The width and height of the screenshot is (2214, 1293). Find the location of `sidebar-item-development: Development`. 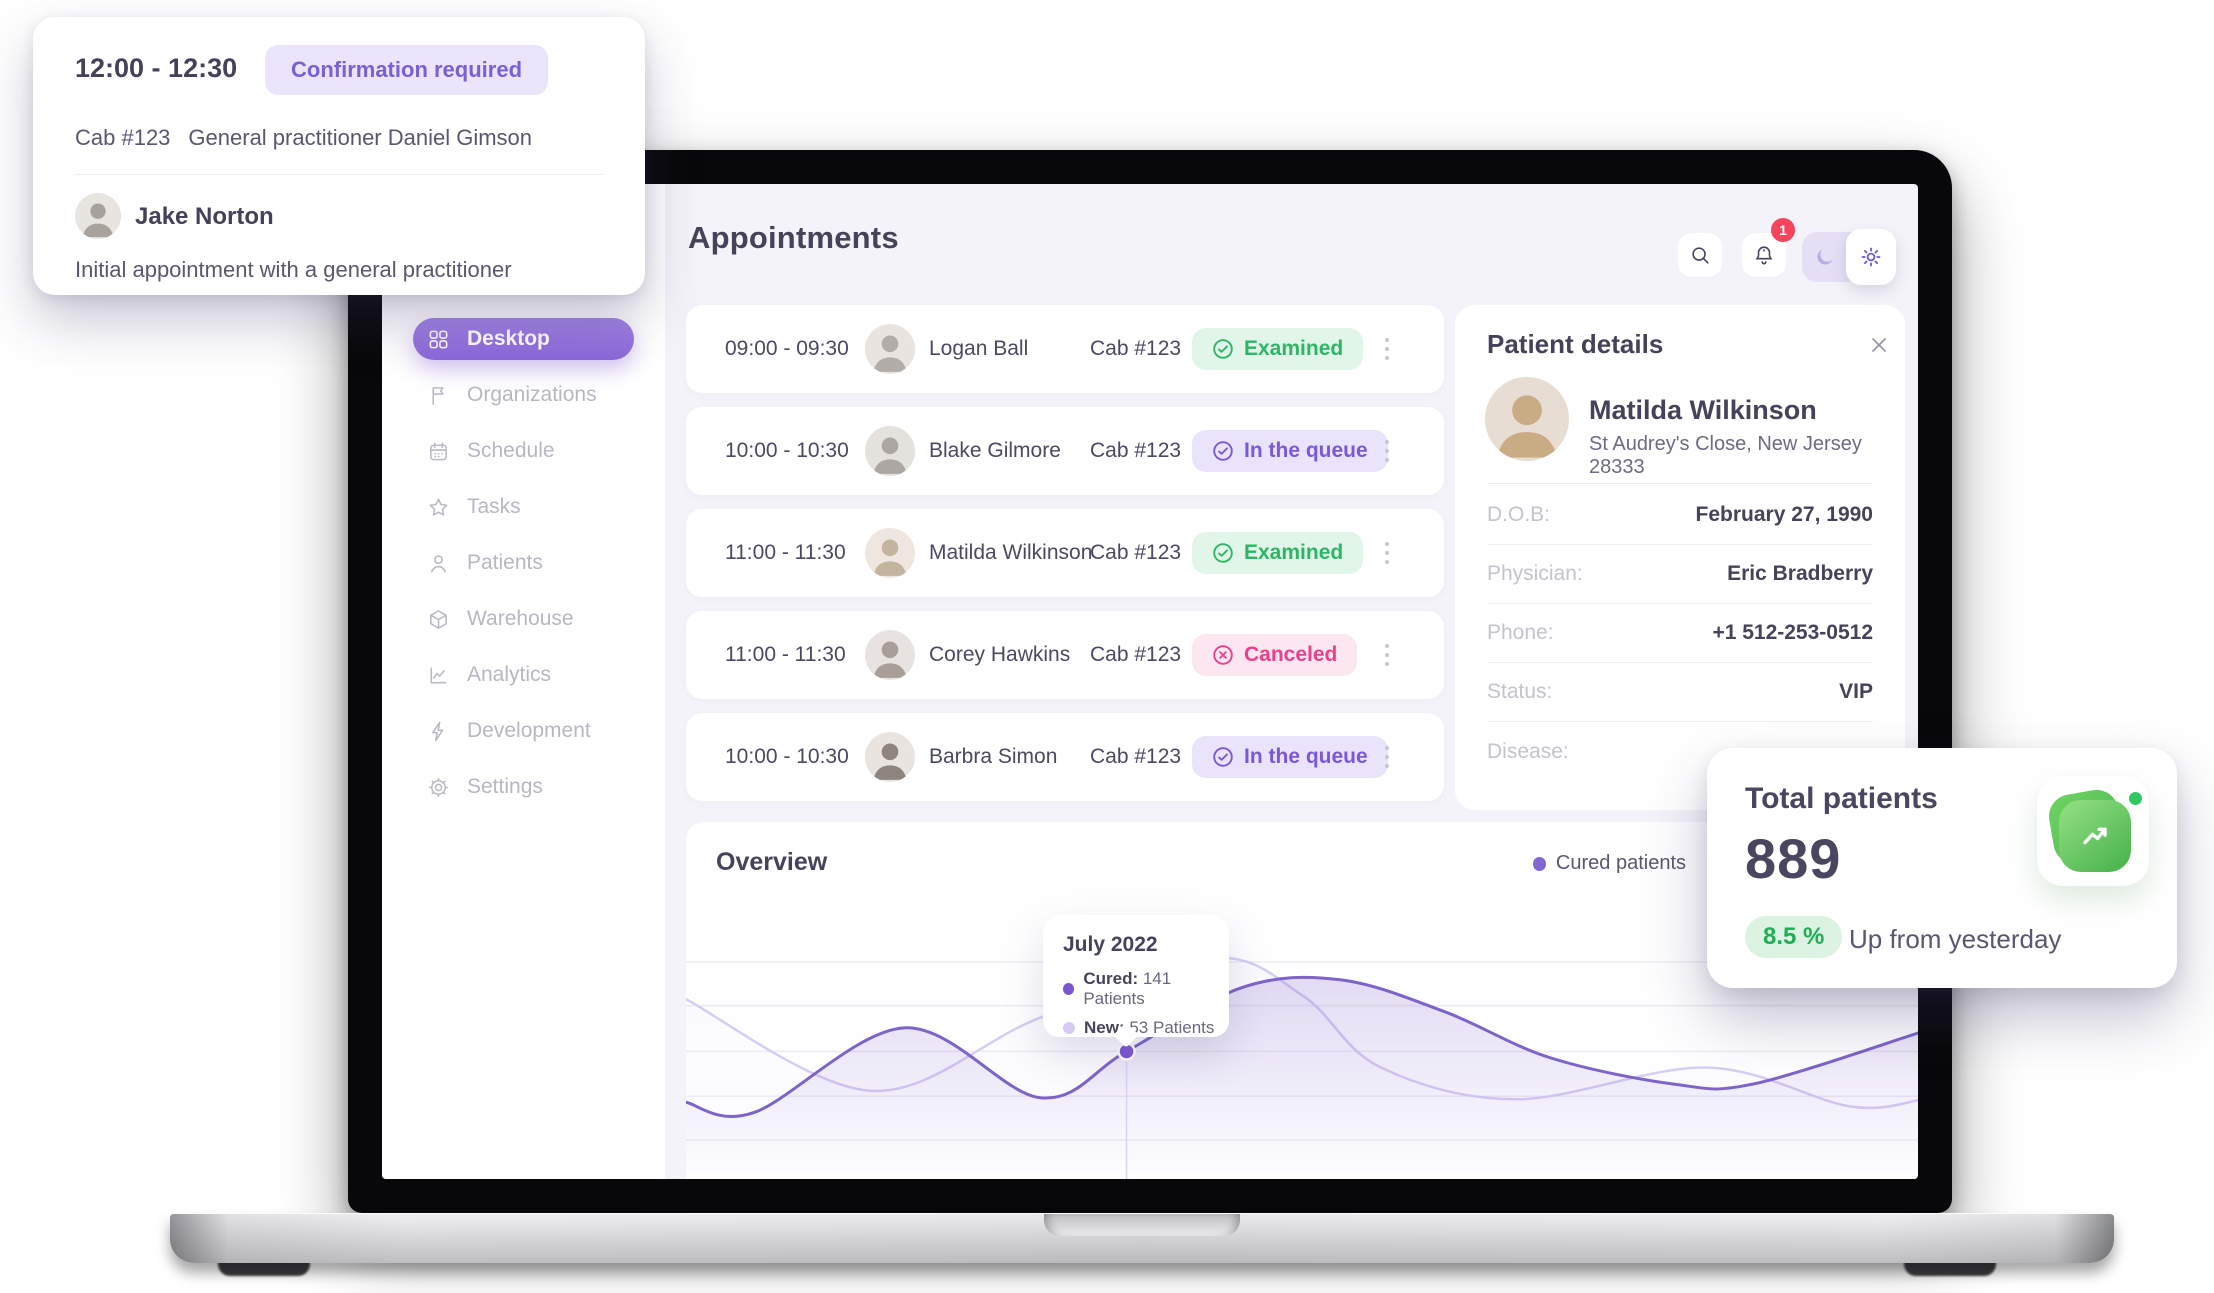

sidebar-item-development: Development is located at coordinates (523, 731).